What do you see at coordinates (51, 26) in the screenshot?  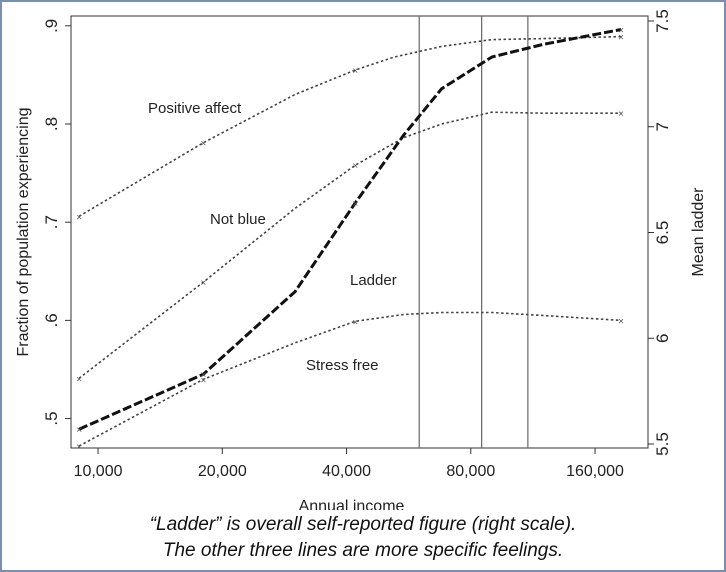 I see `left-tick-label-5: .9` at bounding box center [51, 26].